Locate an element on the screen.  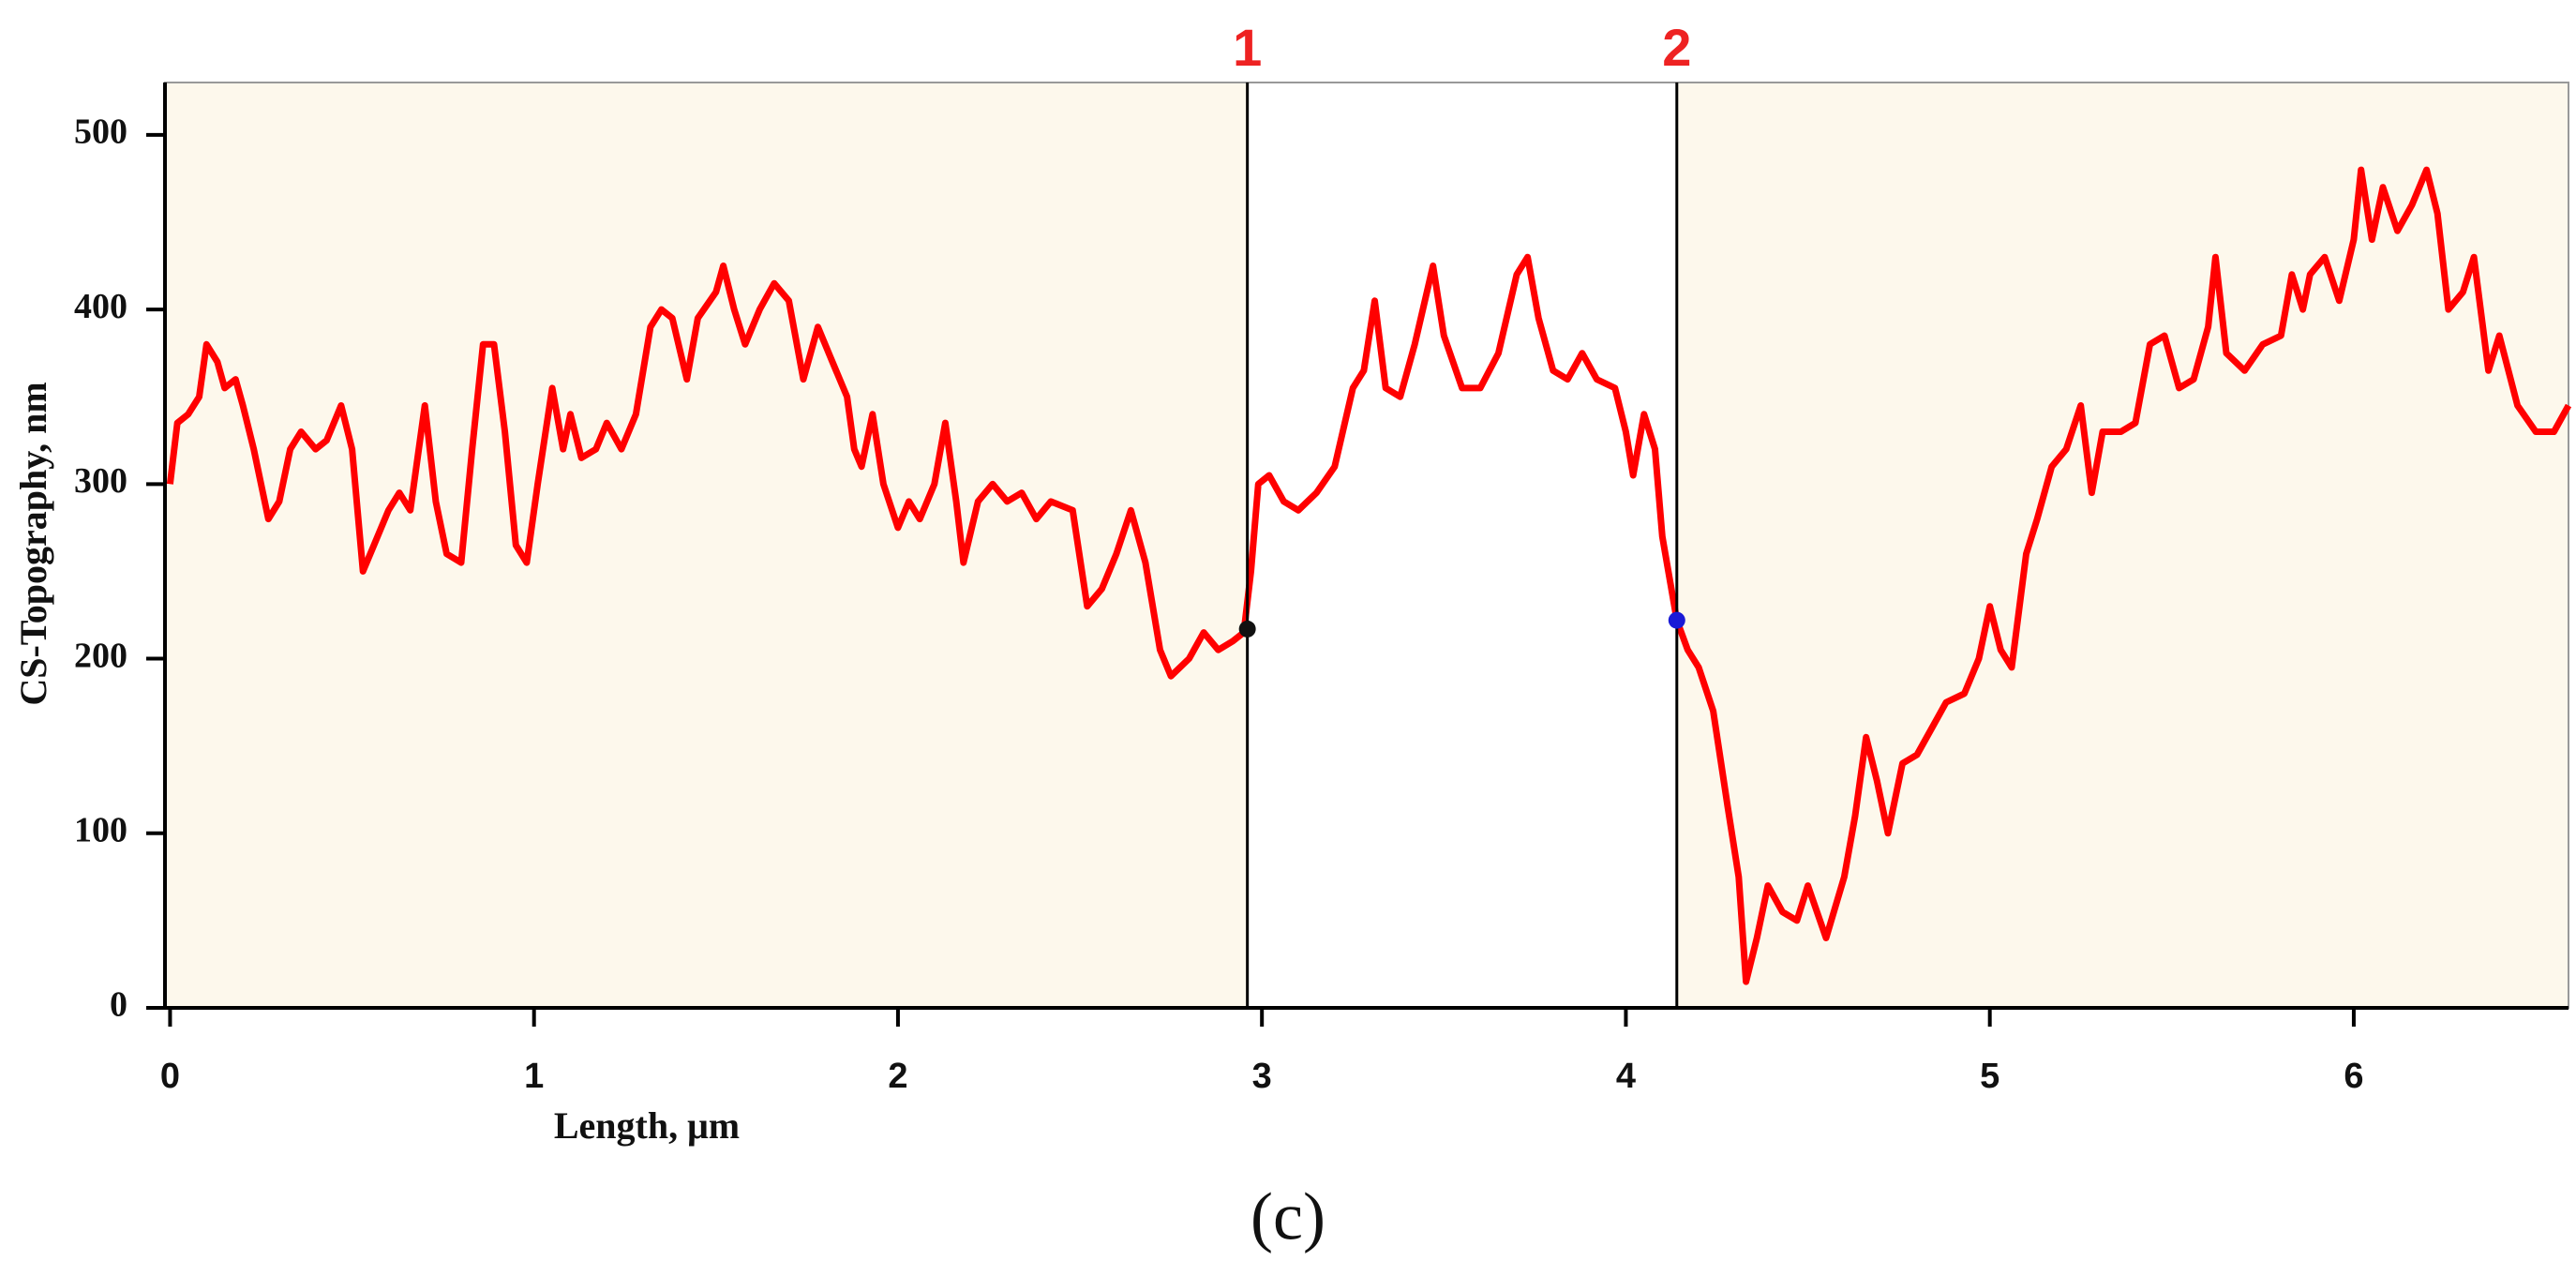
y-tick-label: 400 is located at coordinates (101, 306).